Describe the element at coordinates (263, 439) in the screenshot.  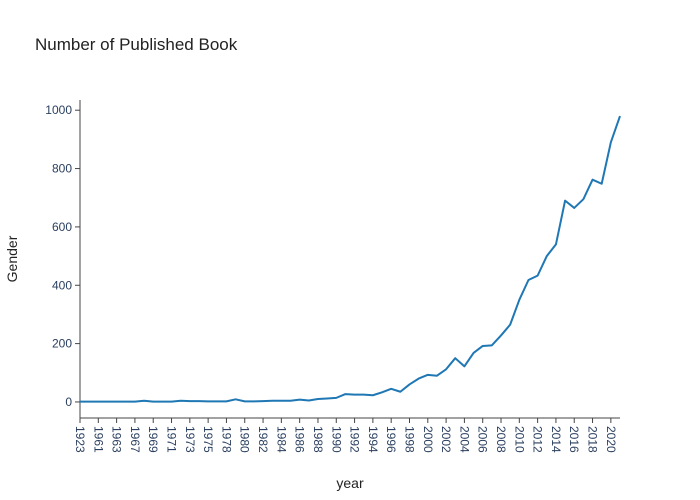
I see `x-tick-label: 1982` at that location.